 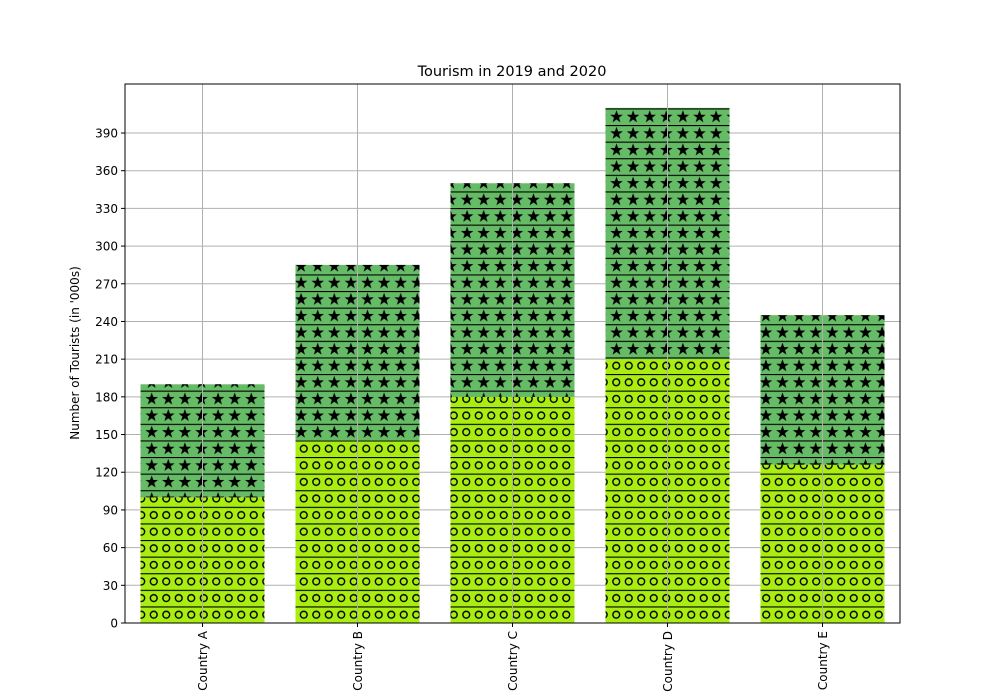 What do you see at coordinates (110, 548) in the screenshot?
I see `y-tick-label: 60` at bounding box center [110, 548].